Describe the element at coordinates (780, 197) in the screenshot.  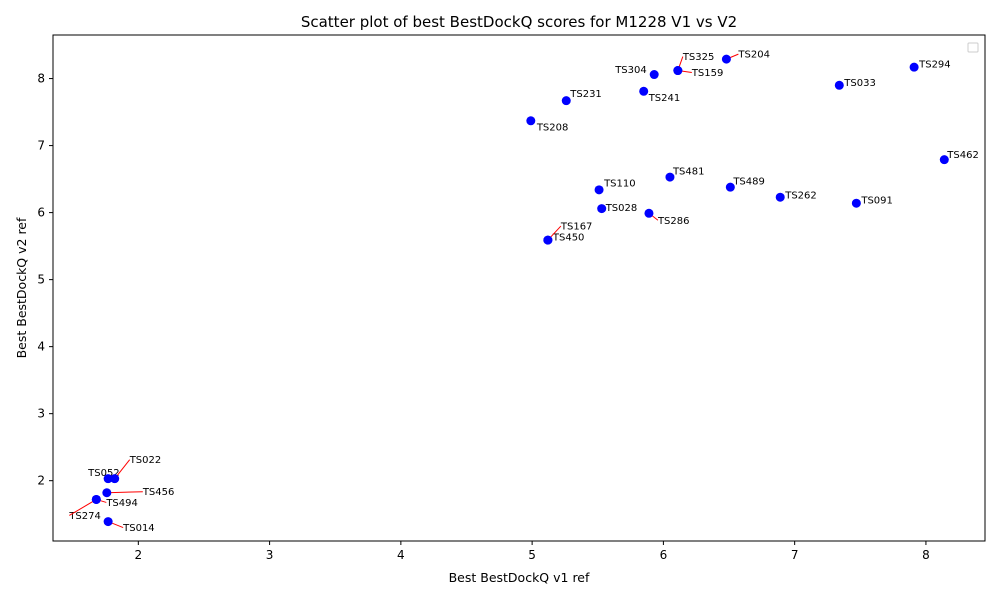
I see `data-point-ts262` at that location.